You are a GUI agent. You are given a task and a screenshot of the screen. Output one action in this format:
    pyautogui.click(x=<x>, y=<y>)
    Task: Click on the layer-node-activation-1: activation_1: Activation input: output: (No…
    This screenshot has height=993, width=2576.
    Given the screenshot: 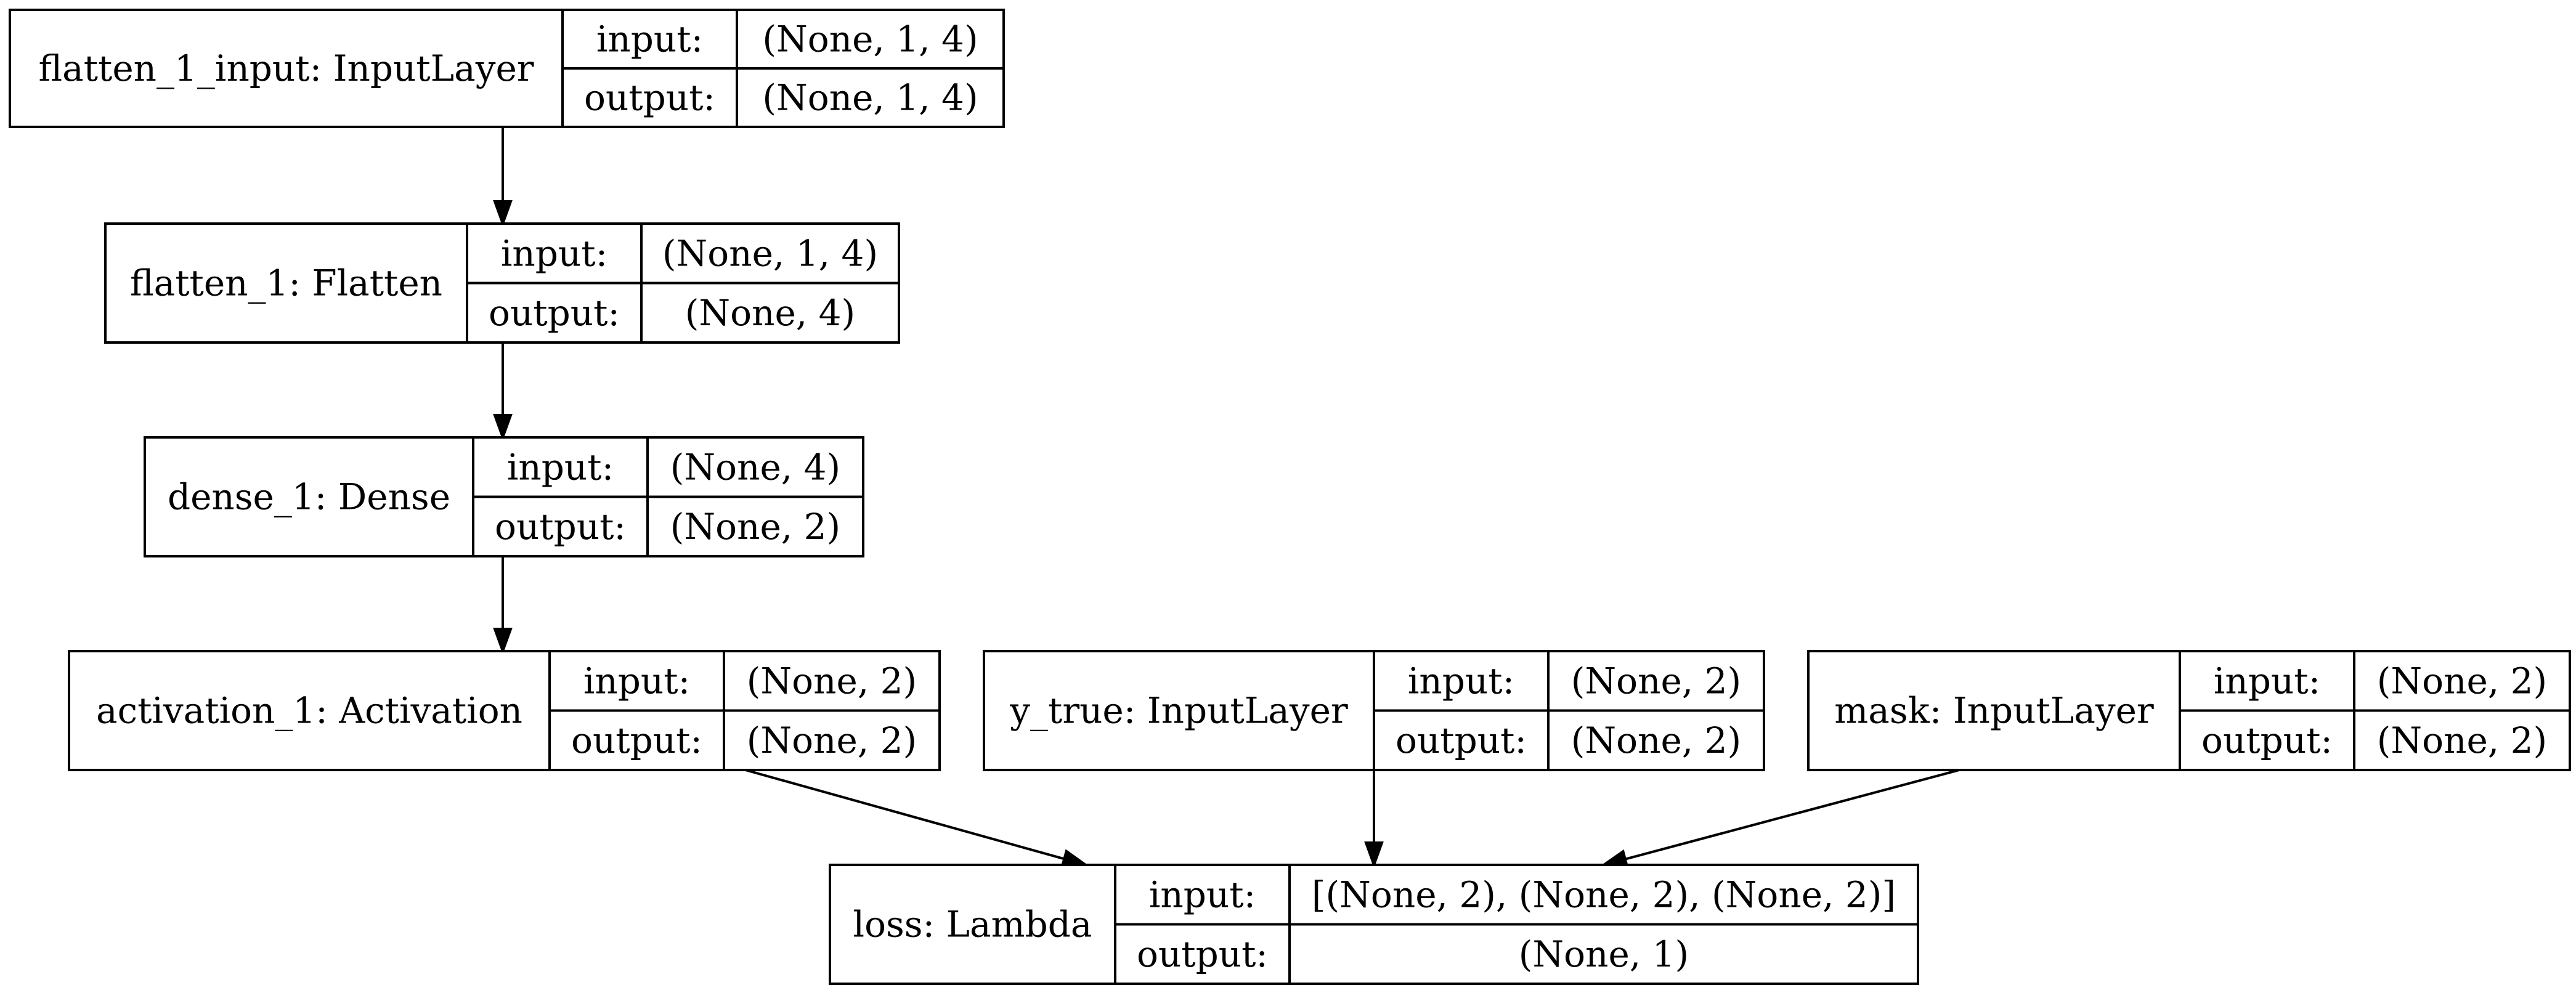 What is the action you would take?
    pyautogui.click(x=504, y=710)
    